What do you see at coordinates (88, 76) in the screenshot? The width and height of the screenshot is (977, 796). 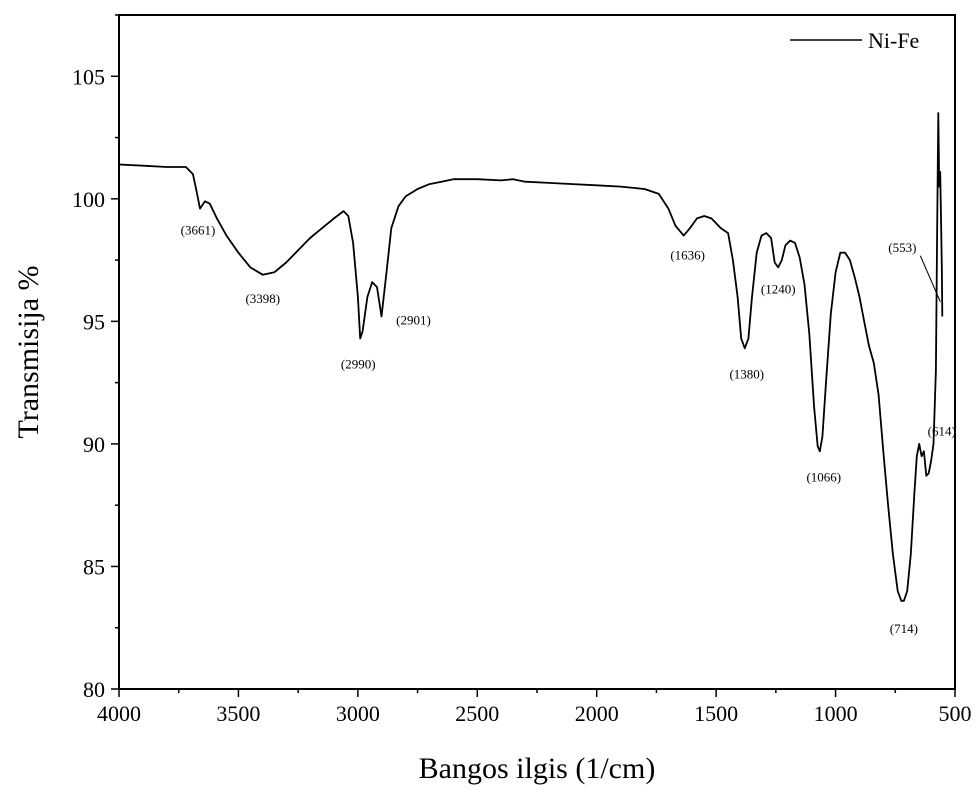 I see `y-tick-label-105: 105` at bounding box center [88, 76].